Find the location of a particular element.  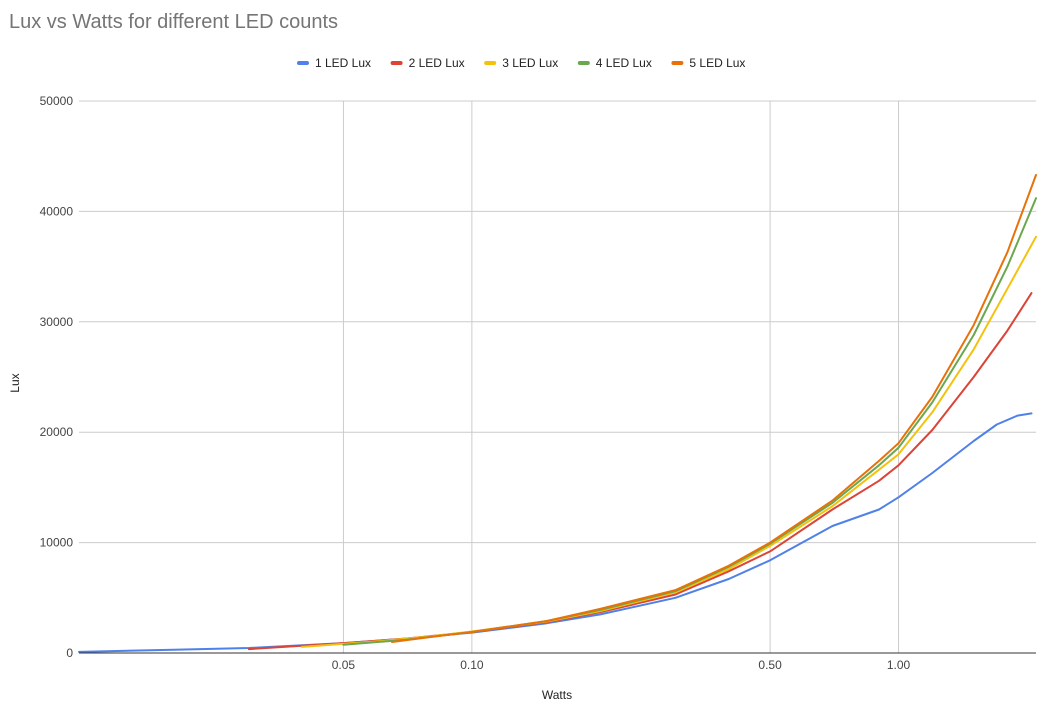

legend-label: 5 LED Lux is located at coordinates (717, 63).